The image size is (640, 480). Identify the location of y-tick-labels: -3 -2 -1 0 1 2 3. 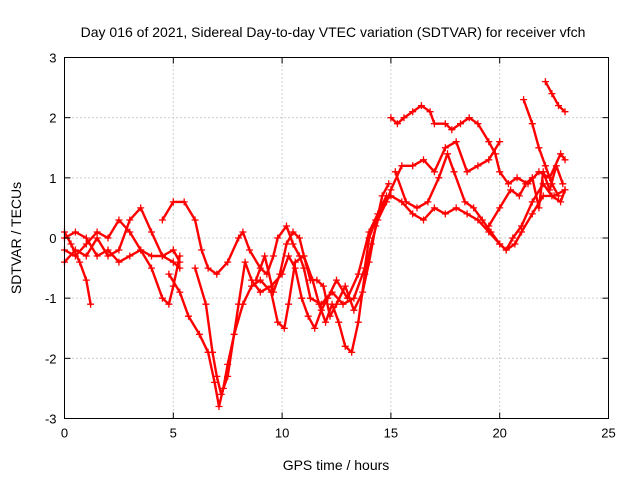
(51, 239).